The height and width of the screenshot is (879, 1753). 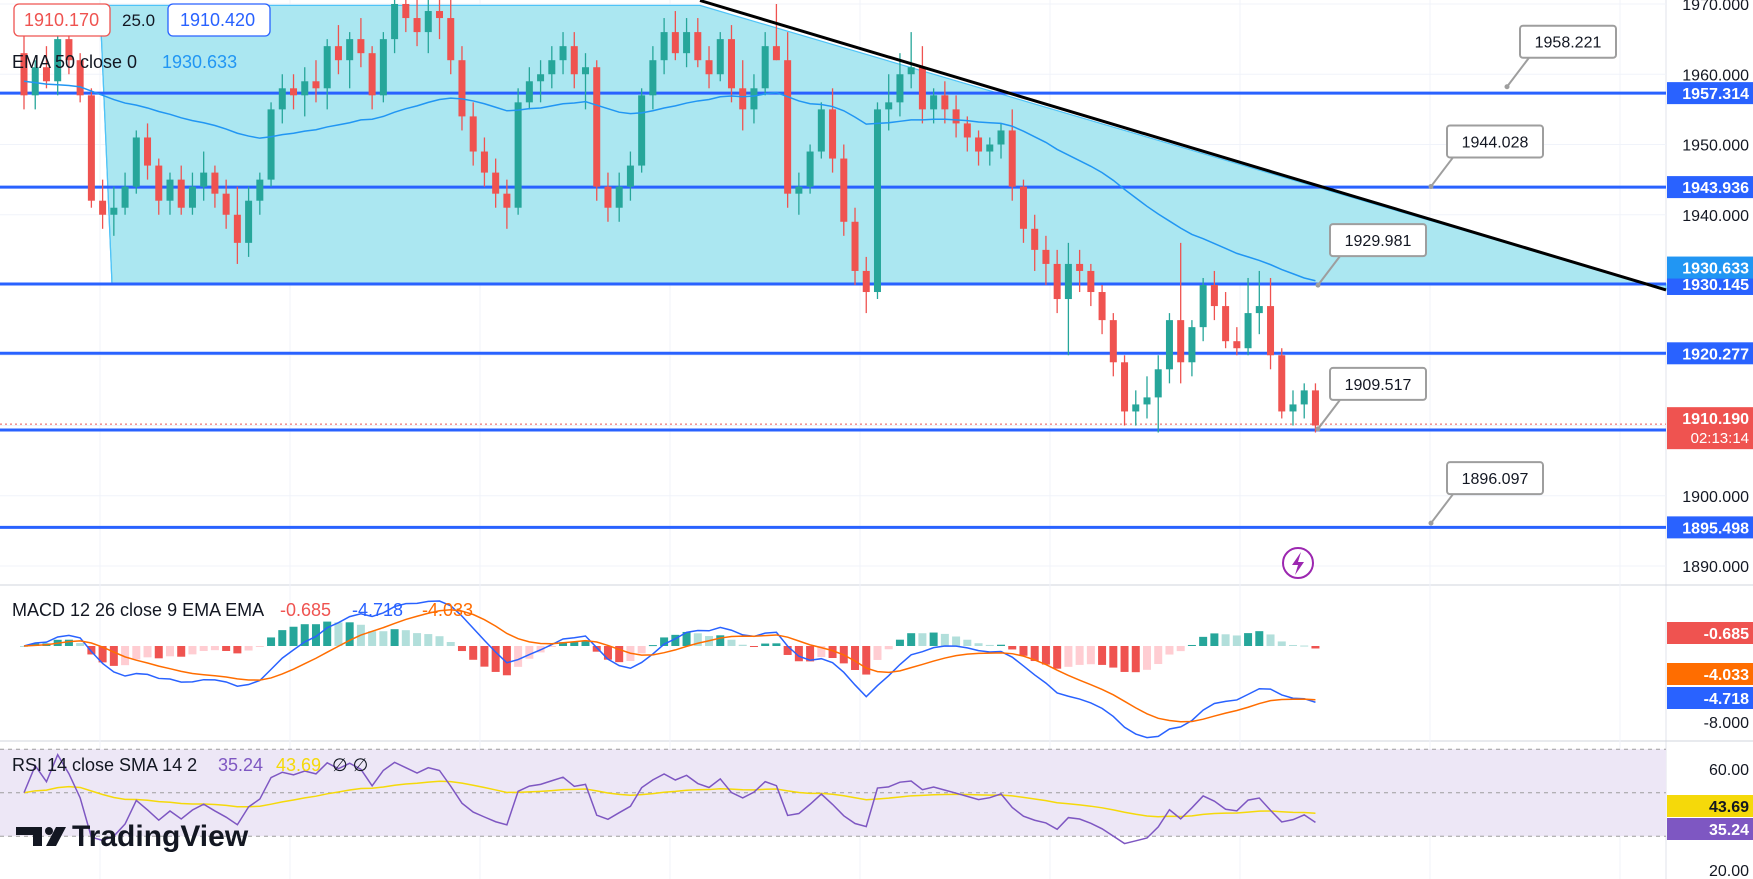 I want to click on tv-logo-dot, so click(x=49, y=831).